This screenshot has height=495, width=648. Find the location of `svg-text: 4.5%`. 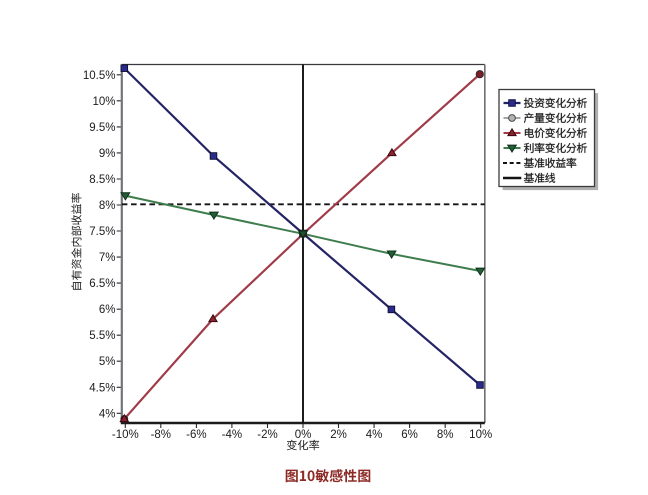

svg-text: 4.5% is located at coordinates (102, 388).